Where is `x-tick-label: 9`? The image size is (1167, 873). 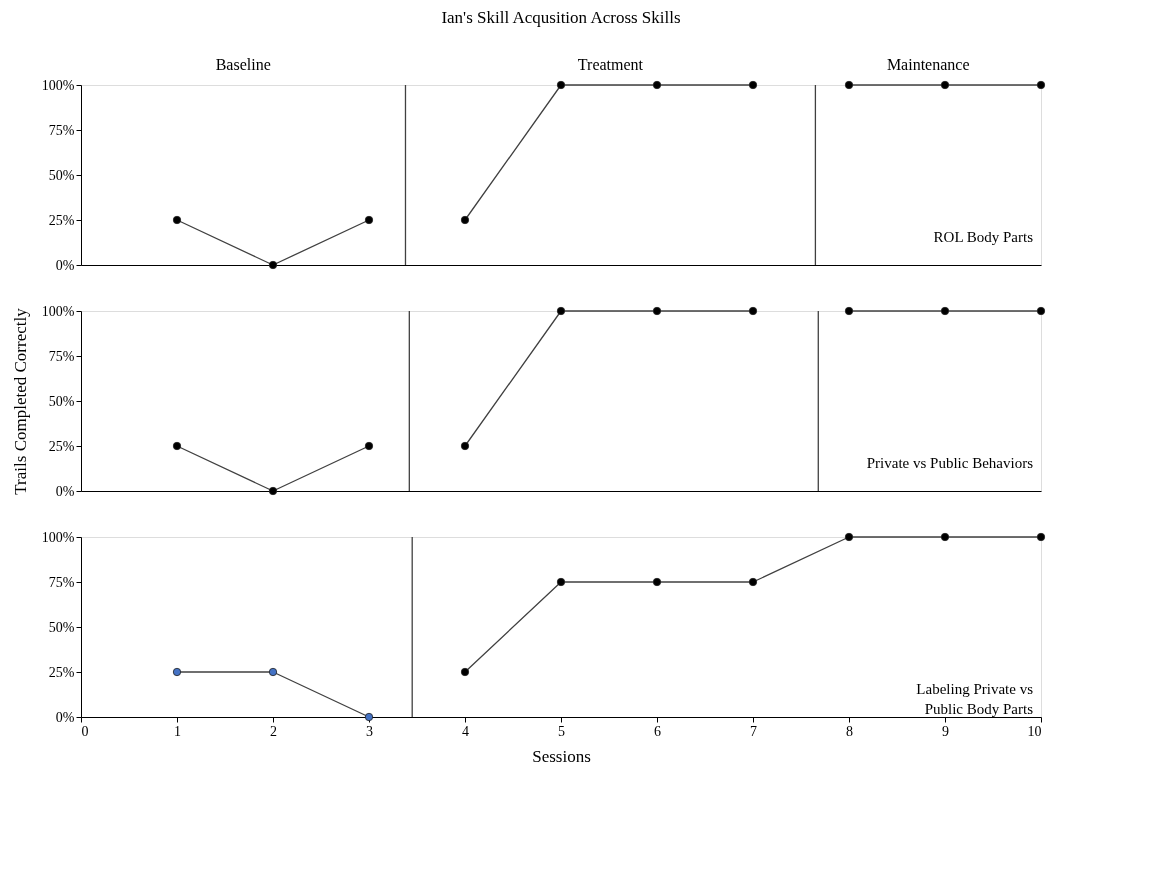 x-tick-label: 9 is located at coordinates (945, 731).